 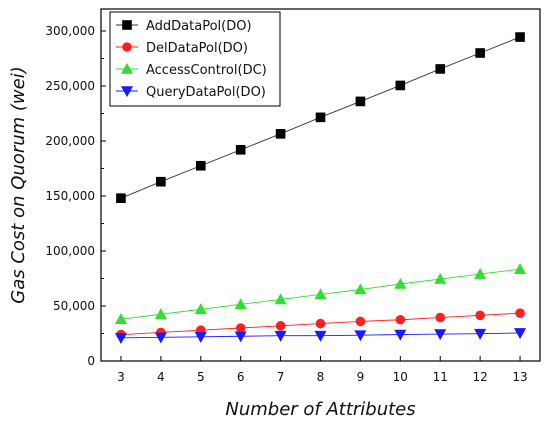 I want to click on legend-box, so click(x=195, y=59).